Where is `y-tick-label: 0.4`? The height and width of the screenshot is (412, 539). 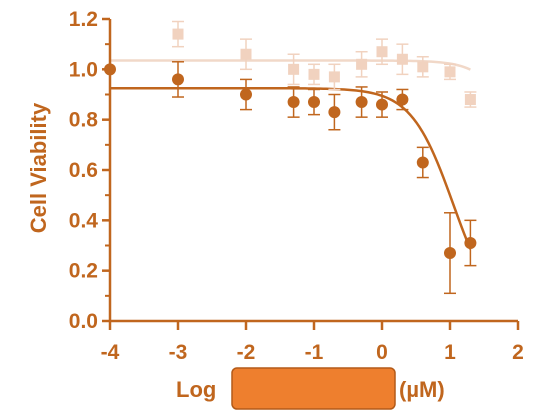 y-tick-label: 0.4 is located at coordinates (84, 220).